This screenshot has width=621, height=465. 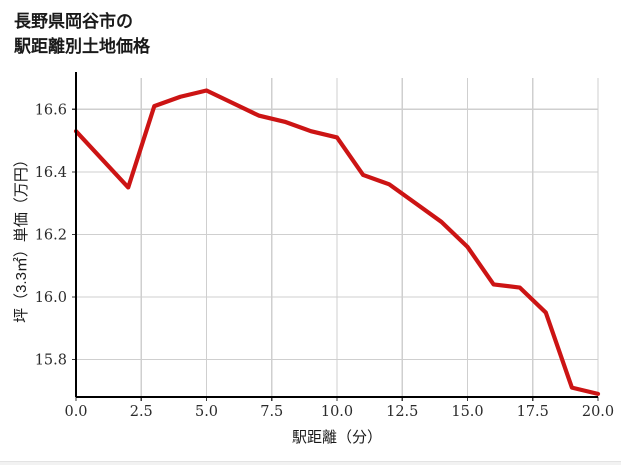 I want to click on x-tick-label: 17.5, so click(x=533, y=412).